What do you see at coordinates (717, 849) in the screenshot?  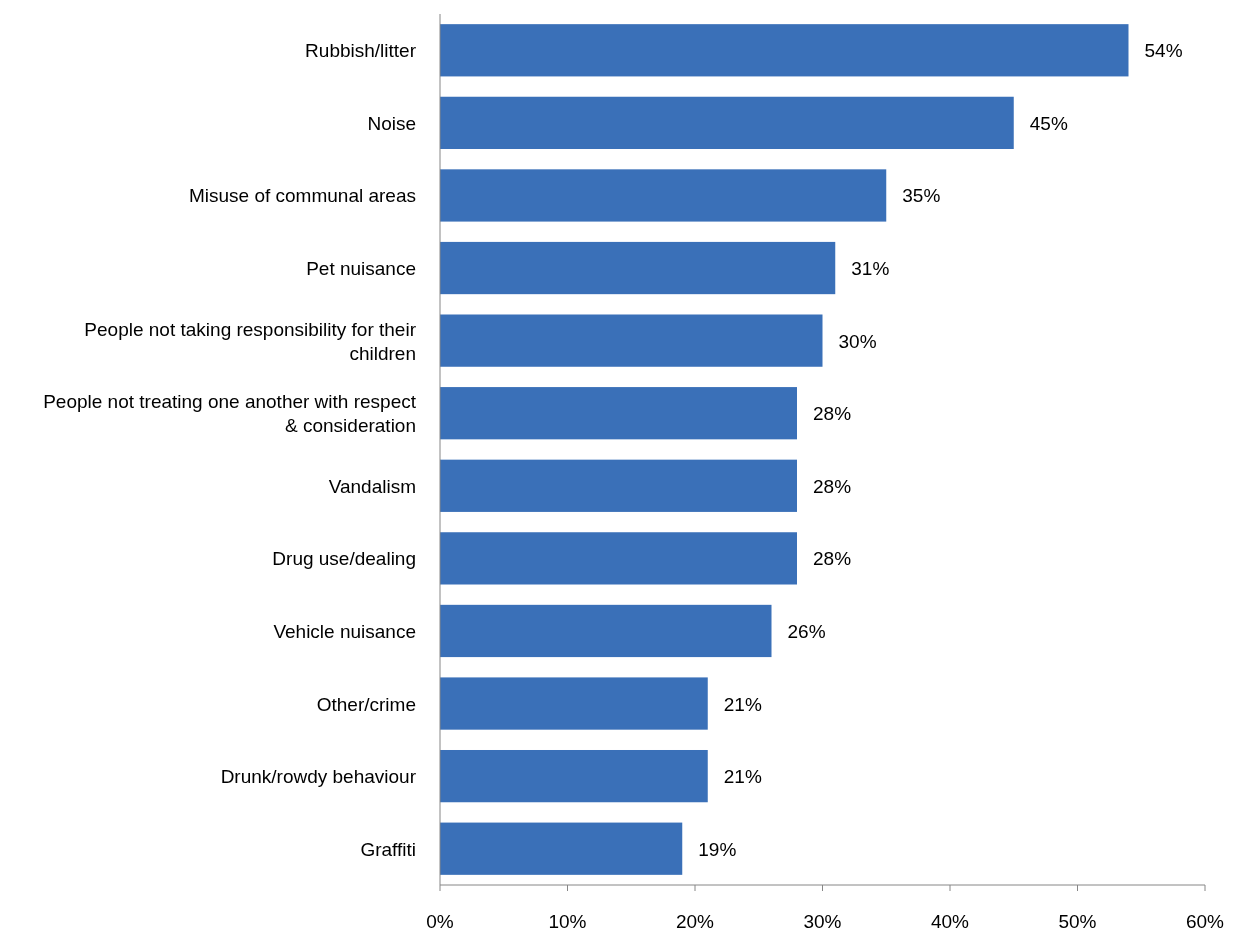 I see `data-label: 19%` at bounding box center [717, 849].